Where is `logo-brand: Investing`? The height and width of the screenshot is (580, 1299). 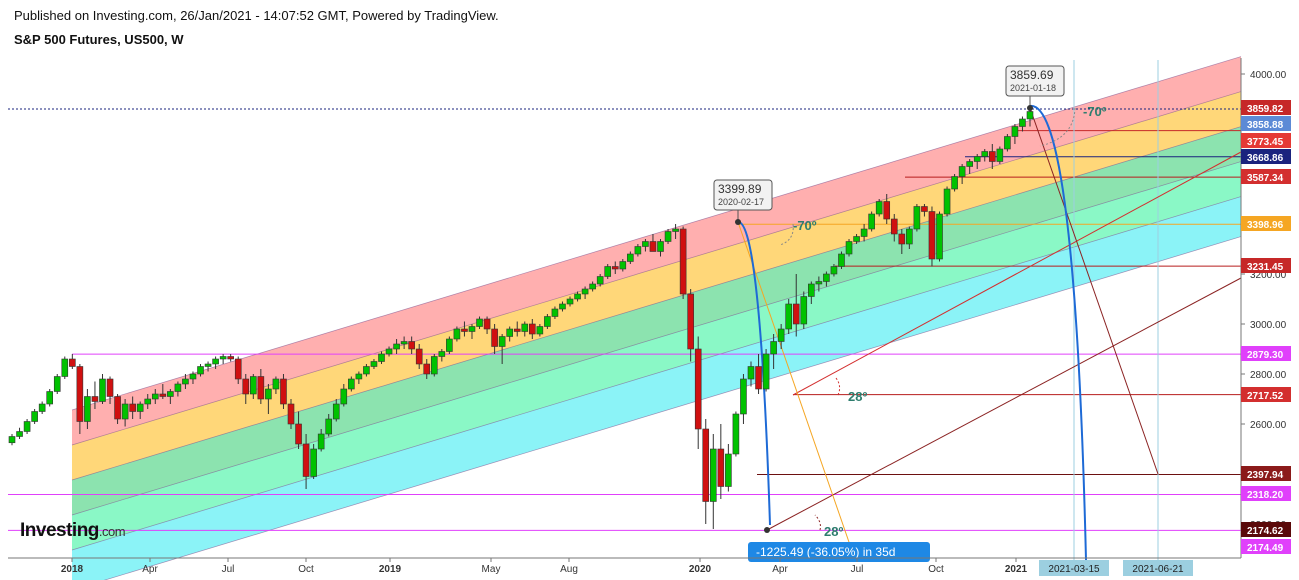
logo-brand: Investing is located at coordinates (59, 530).